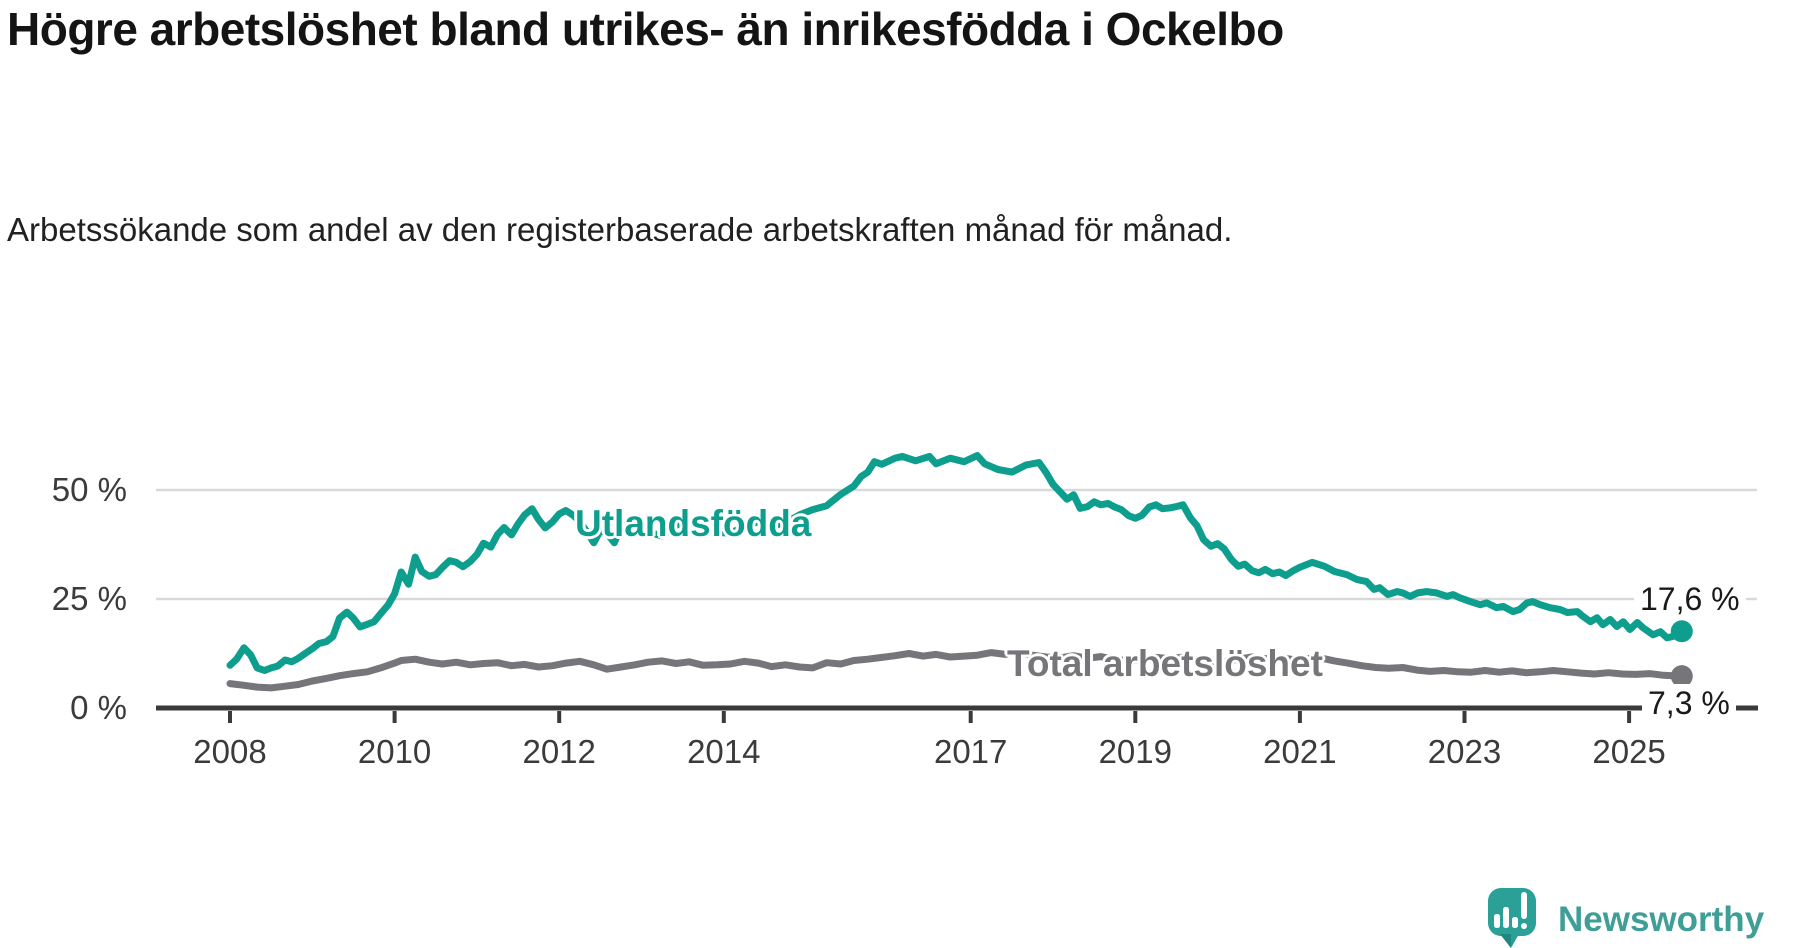  I want to click on end-point-Total arbetslöshet, so click(1681, 676).